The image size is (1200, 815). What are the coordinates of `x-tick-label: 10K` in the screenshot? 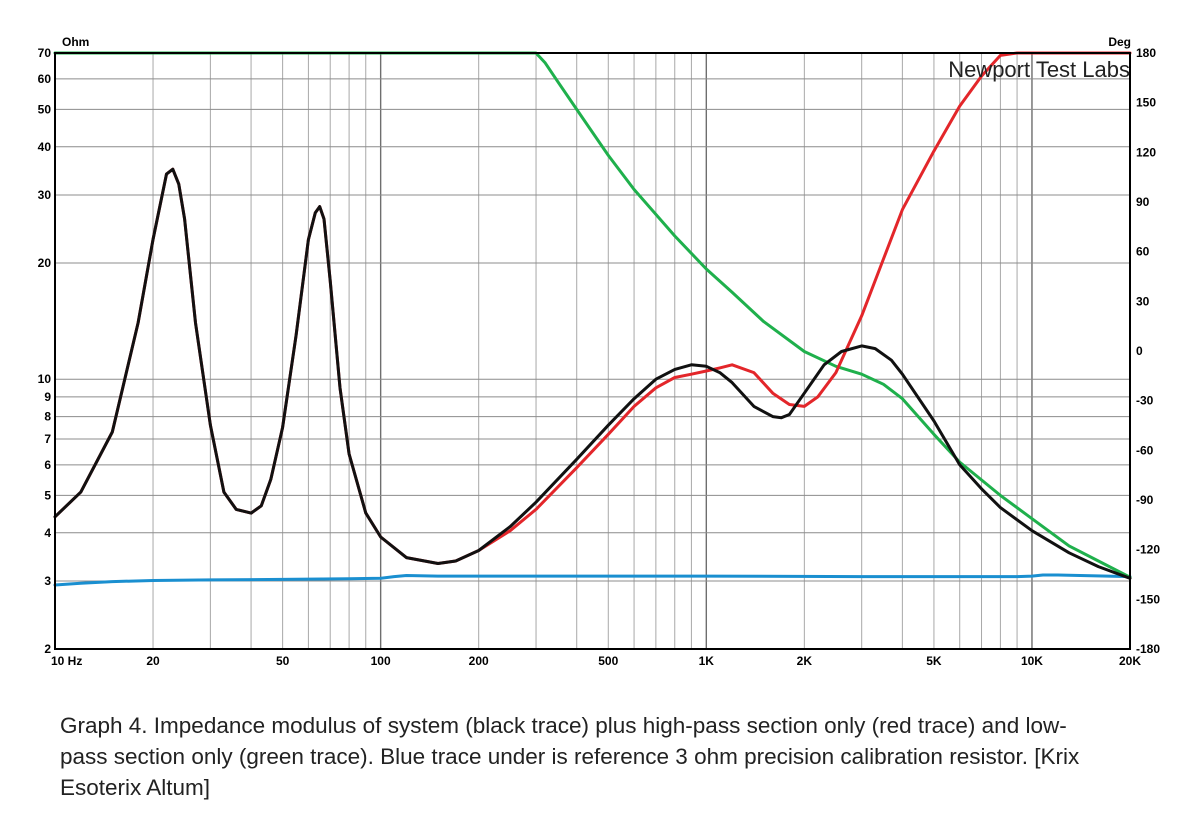 It's located at (1032, 661).